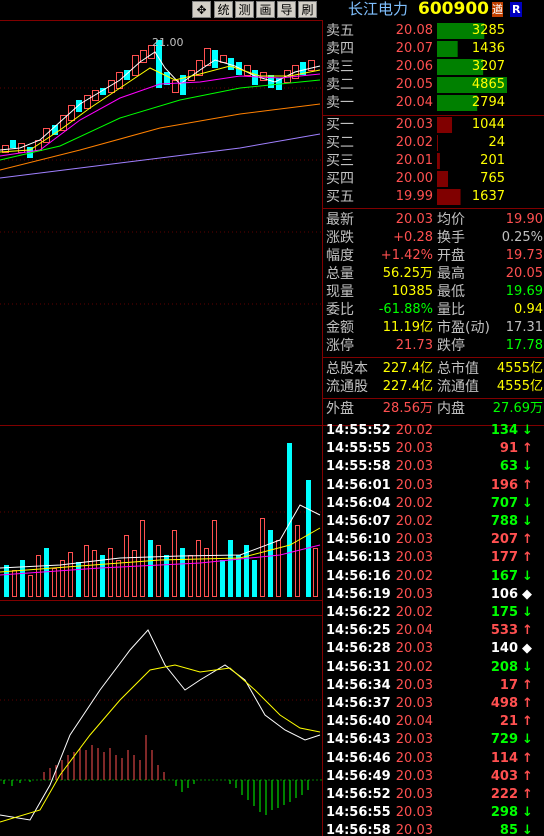  I want to click on book-volume: 1637, so click(488, 196).